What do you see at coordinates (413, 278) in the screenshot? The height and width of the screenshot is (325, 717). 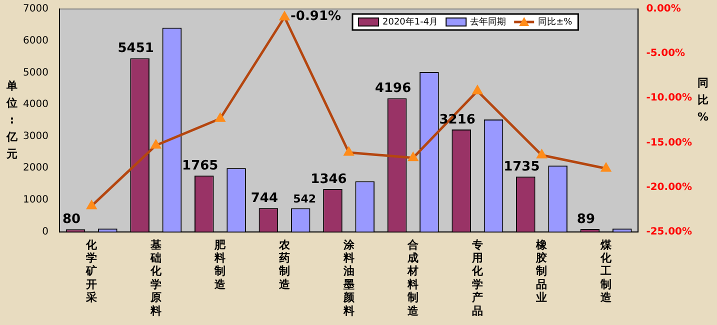 I see `x-tick-label: 合成材料制造` at bounding box center [413, 278].